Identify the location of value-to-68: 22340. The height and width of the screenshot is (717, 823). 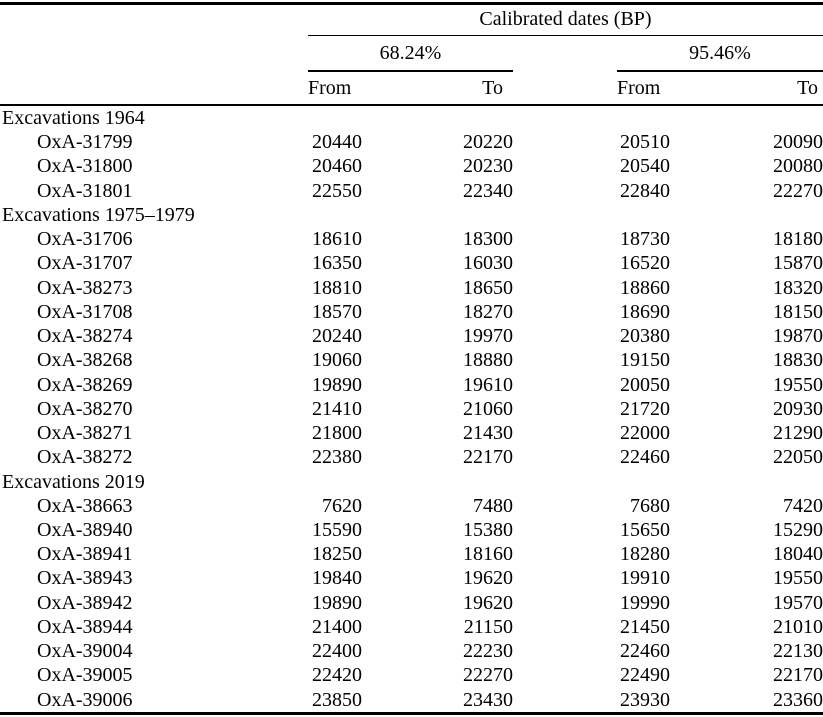
(488, 190).